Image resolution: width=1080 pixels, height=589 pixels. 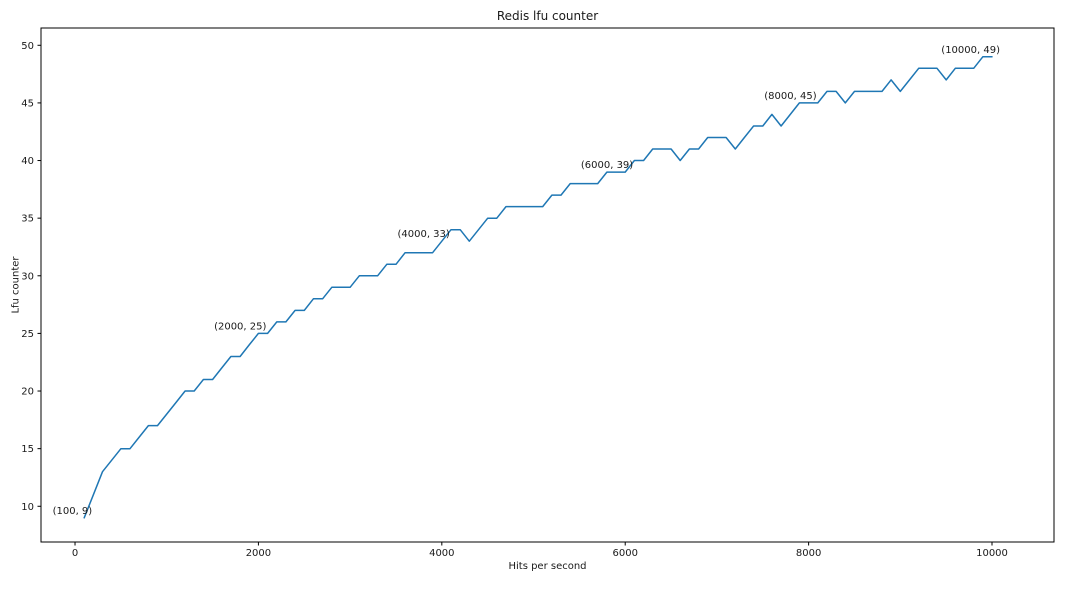 What do you see at coordinates (27, 46) in the screenshot?
I see `y-tick-label: 50` at bounding box center [27, 46].